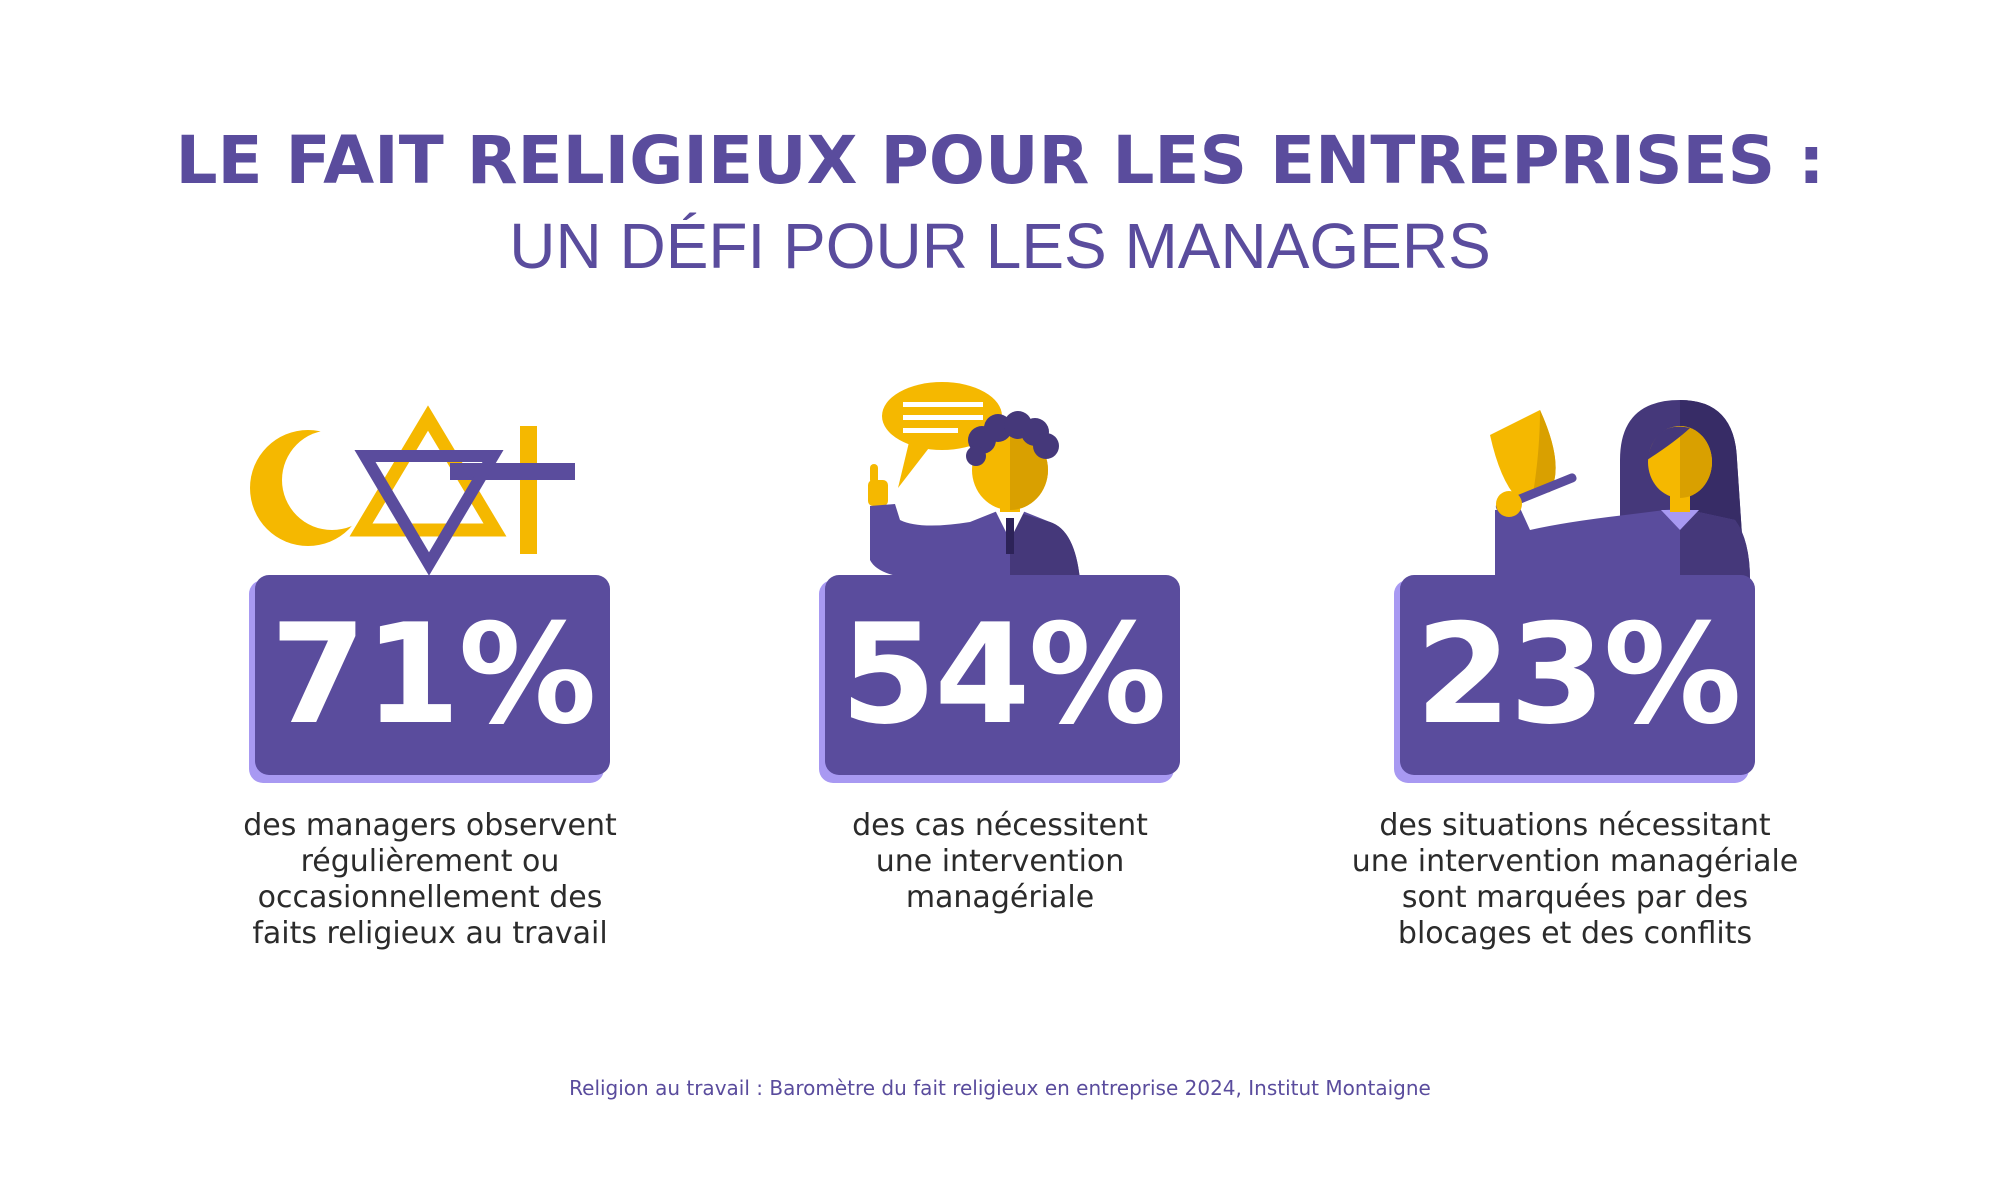 The width and height of the screenshot is (2000, 1194). What do you see at coordinates (430, 897) in the screenshot?
I see `description-line: occasionnellement des` at bounding box center [430, 897].